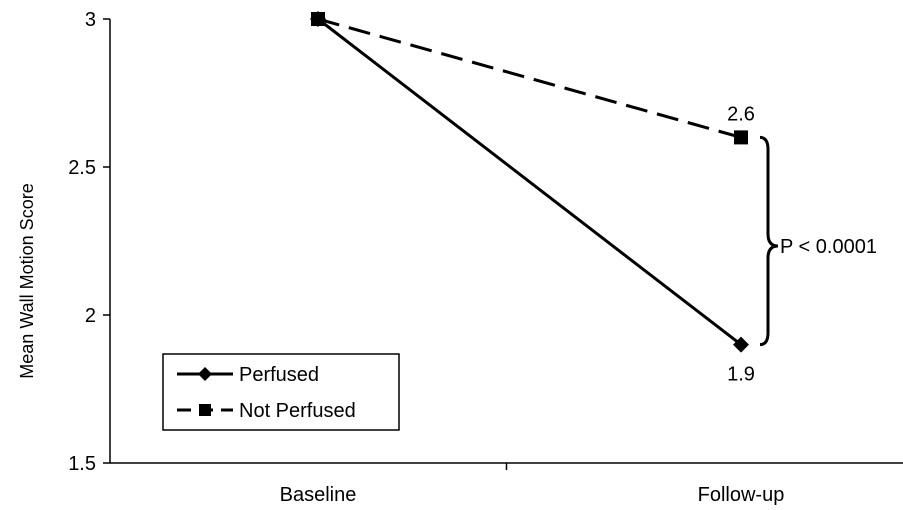 The image size is (903, 510). I want to click on legend-box, so click(281, 392).